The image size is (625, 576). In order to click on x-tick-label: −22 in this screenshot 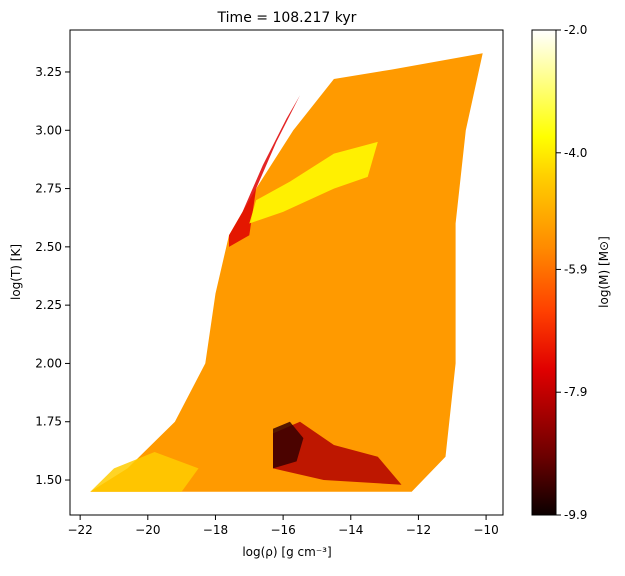, I will do `click(79, 530)`.